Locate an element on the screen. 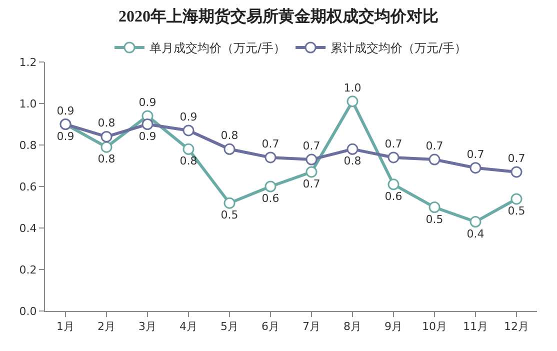 The height and width of the screenshot is (351, 557). x-tick-label: 1月 is located at coordinates (65, 327).